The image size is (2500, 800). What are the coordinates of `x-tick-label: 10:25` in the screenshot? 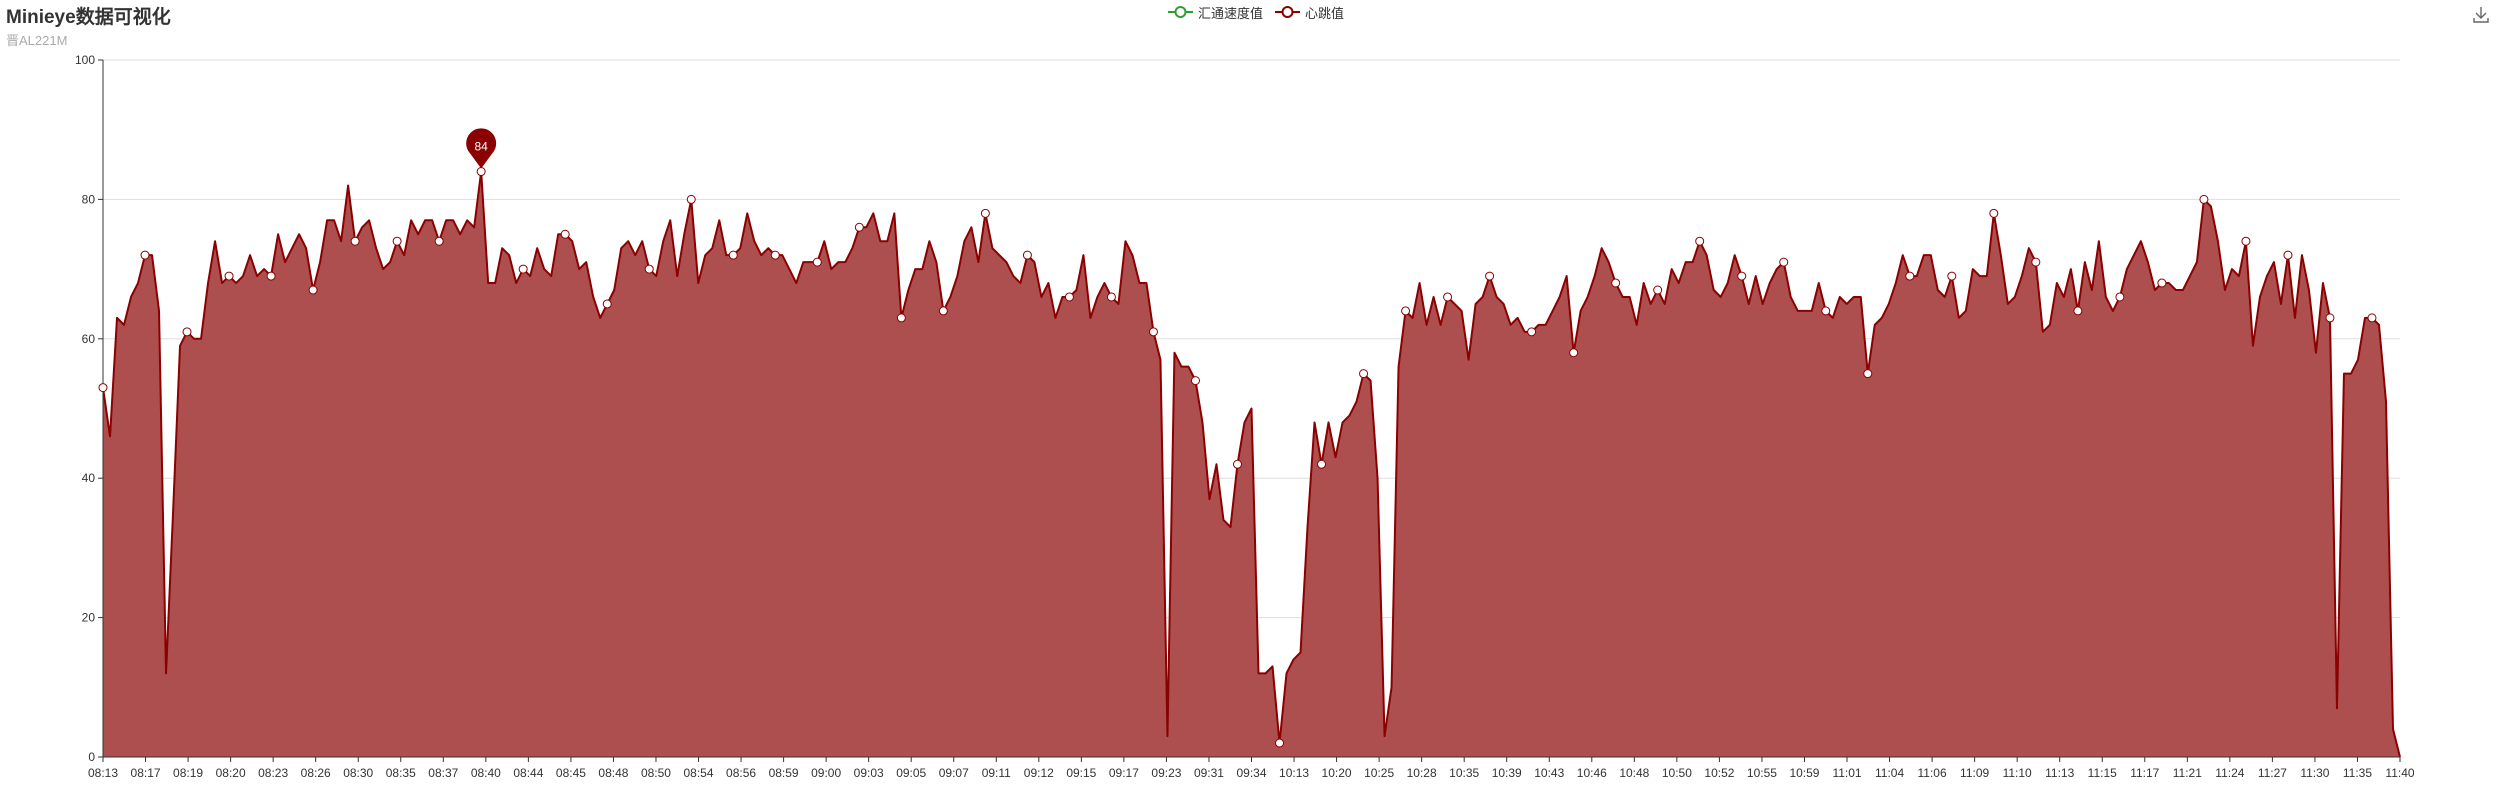 It's located at (1379, 773).